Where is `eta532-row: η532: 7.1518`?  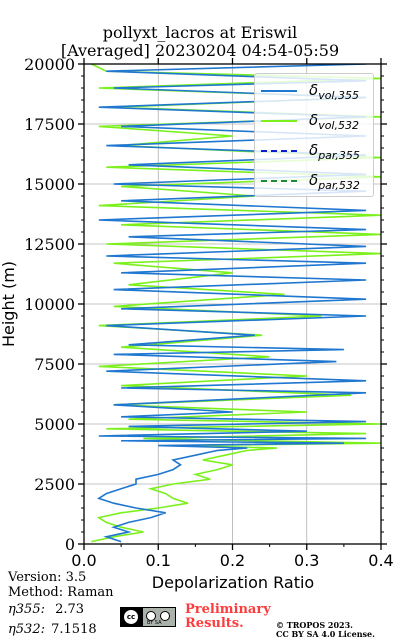
eta532-row: η532: 7.1518 is located at coordinates (52, 630).